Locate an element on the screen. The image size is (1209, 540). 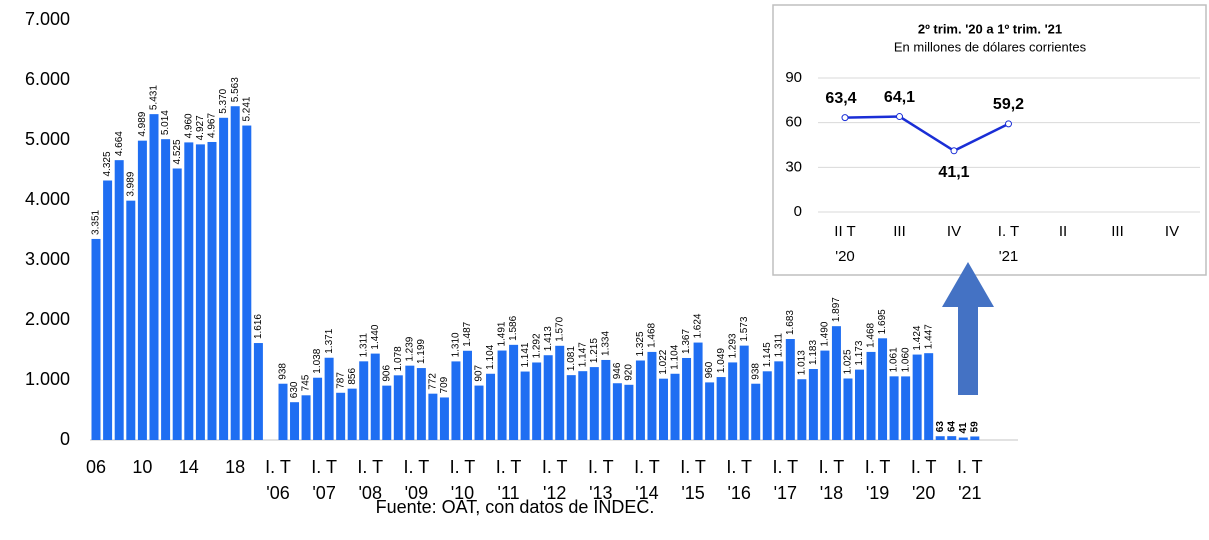
value-label: 1.145 is located at coordinates (767, 354).